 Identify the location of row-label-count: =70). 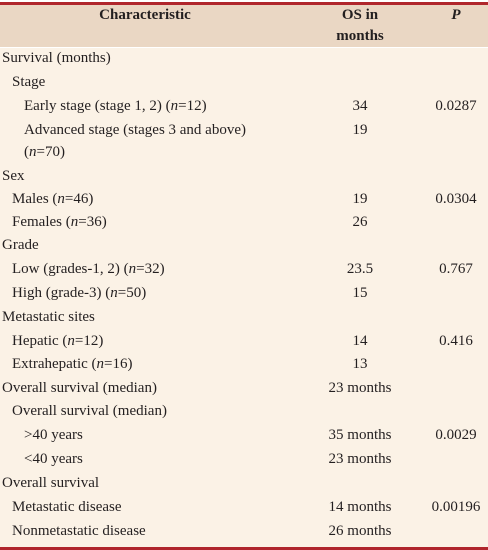
(50, 152).